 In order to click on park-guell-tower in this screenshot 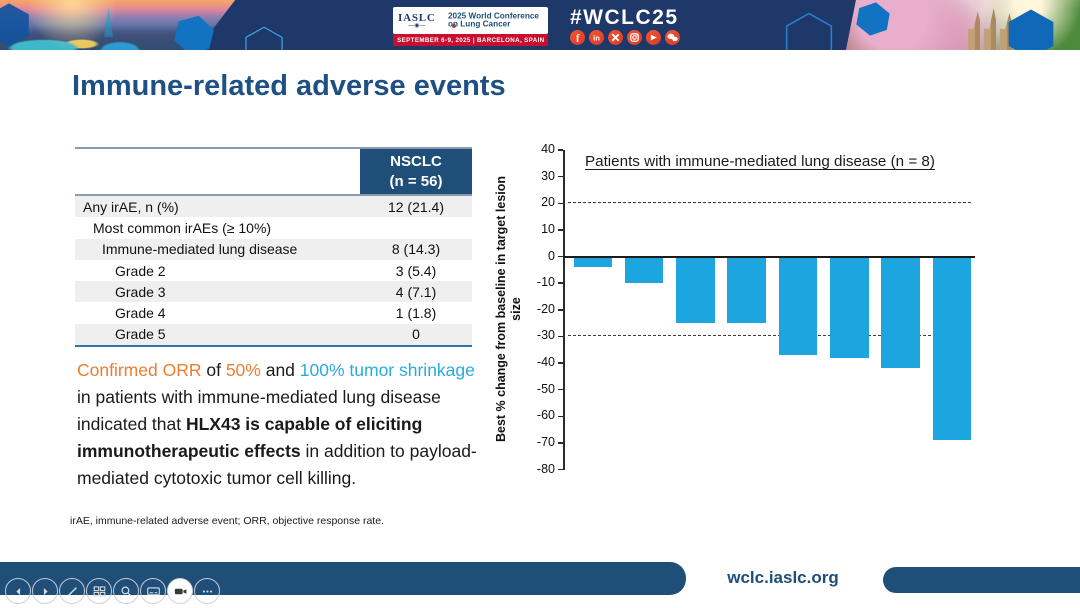, I will do `click(108, 22)`.